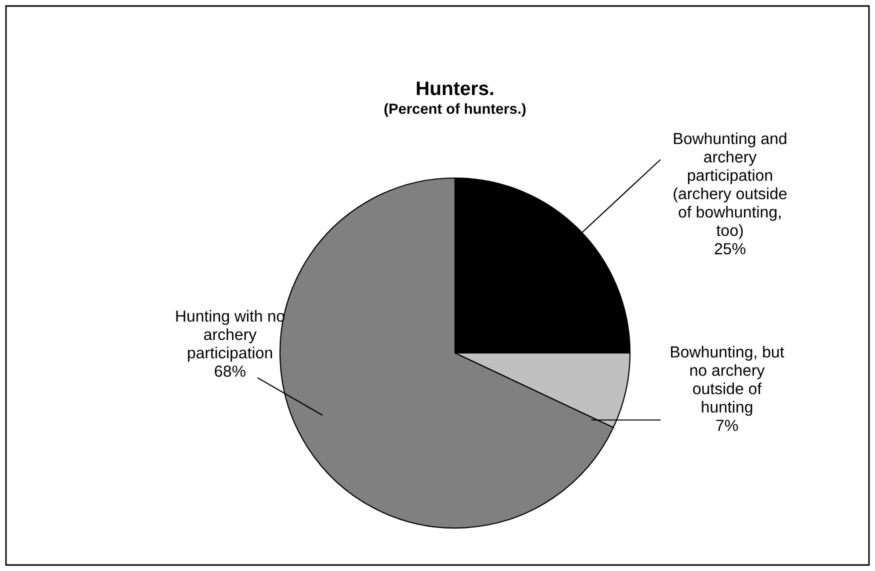 This screenshot has width=875, height=571. What do you see at coordinates (455, 89) in the screenshot?
I see `chart-title: Hunters.` at bounding box center [455, 89].